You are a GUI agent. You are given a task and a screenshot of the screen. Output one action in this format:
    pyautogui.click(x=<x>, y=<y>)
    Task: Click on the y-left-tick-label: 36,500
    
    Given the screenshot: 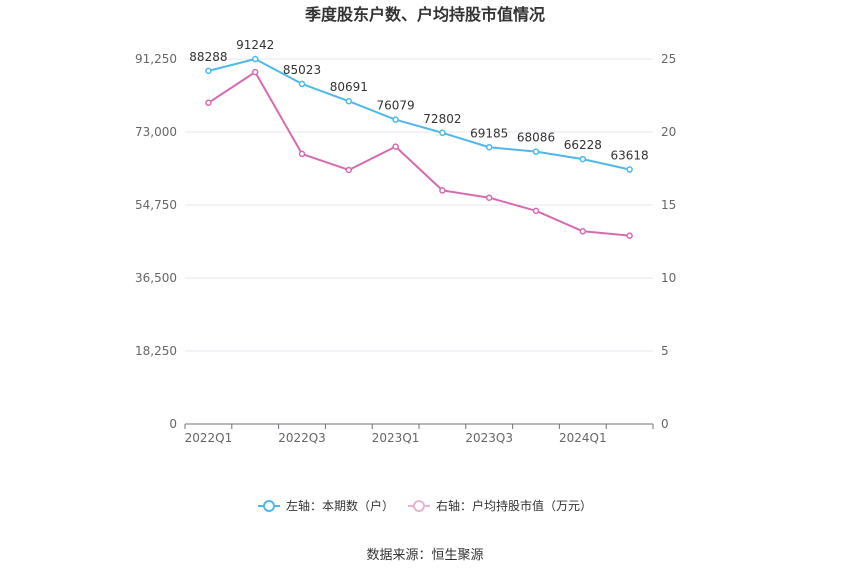 What is the action you would take?
    pyautogui.click(x=156, y=278)
    